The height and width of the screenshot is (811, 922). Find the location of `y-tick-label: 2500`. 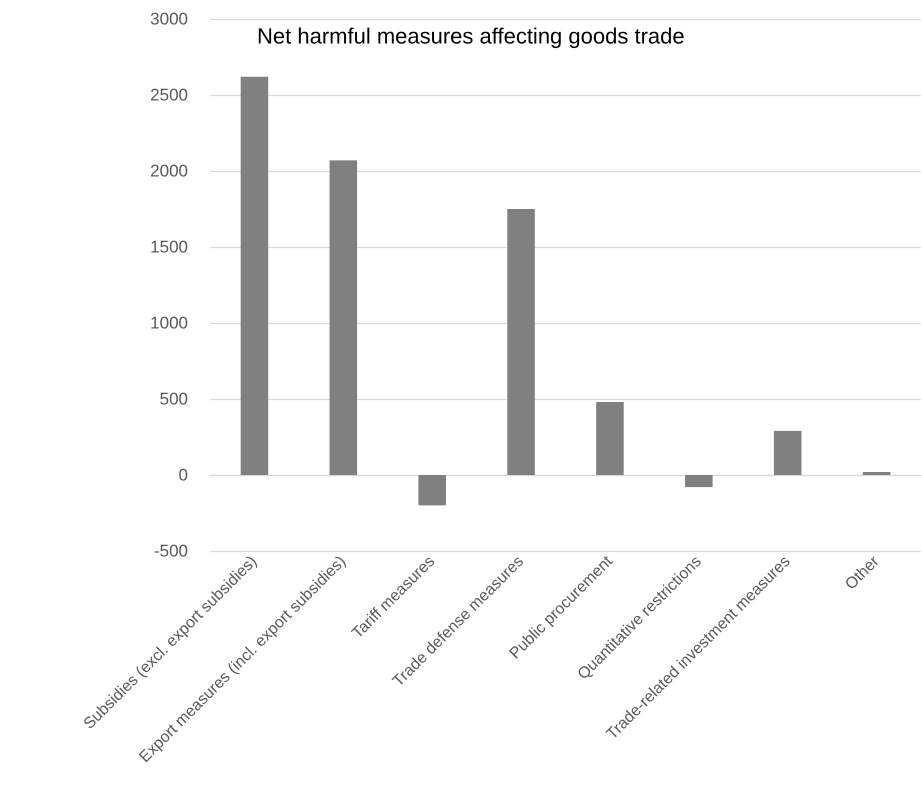

y-tick-label: 2500 is located at coordinates (169, 95).